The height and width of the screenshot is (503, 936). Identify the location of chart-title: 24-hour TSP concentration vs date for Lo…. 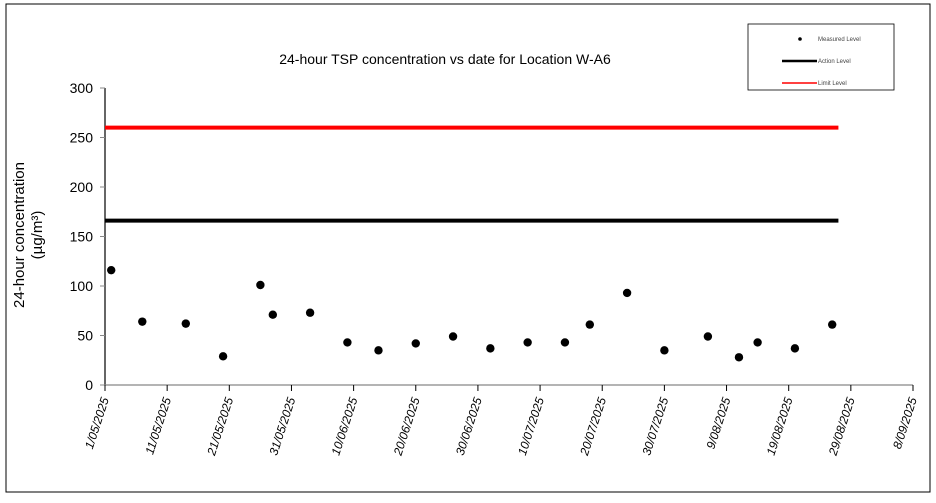
(445, 59).